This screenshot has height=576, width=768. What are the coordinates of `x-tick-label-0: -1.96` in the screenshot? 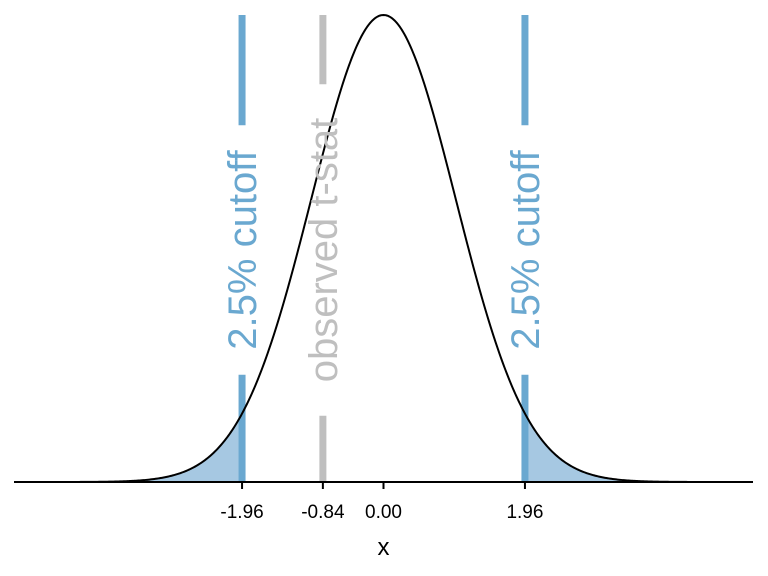 It's located at (241, 512).